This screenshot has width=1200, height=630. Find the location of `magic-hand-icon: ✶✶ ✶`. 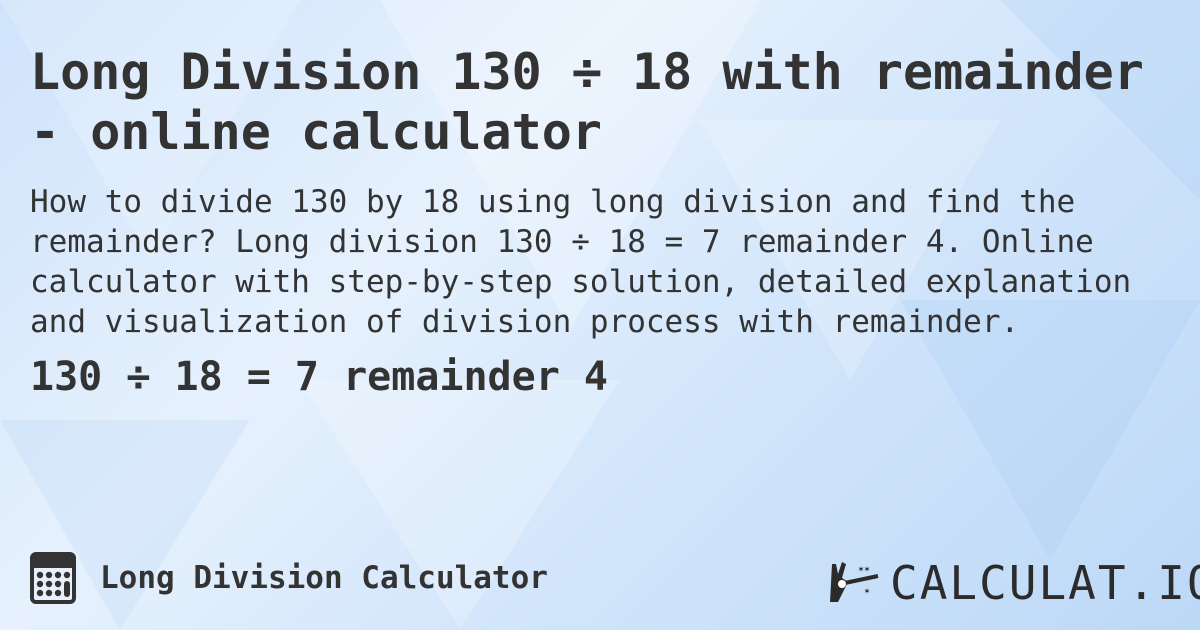

magic-hand-icon: ✶✶ ✶ is located at coordinates (854, 582).